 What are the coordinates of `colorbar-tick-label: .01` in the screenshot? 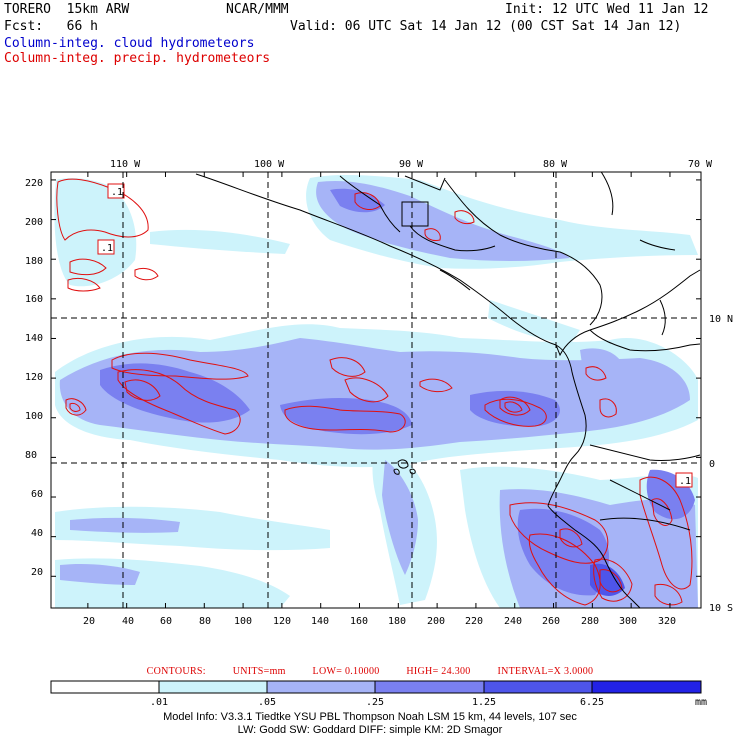 It's located at (159, 702).